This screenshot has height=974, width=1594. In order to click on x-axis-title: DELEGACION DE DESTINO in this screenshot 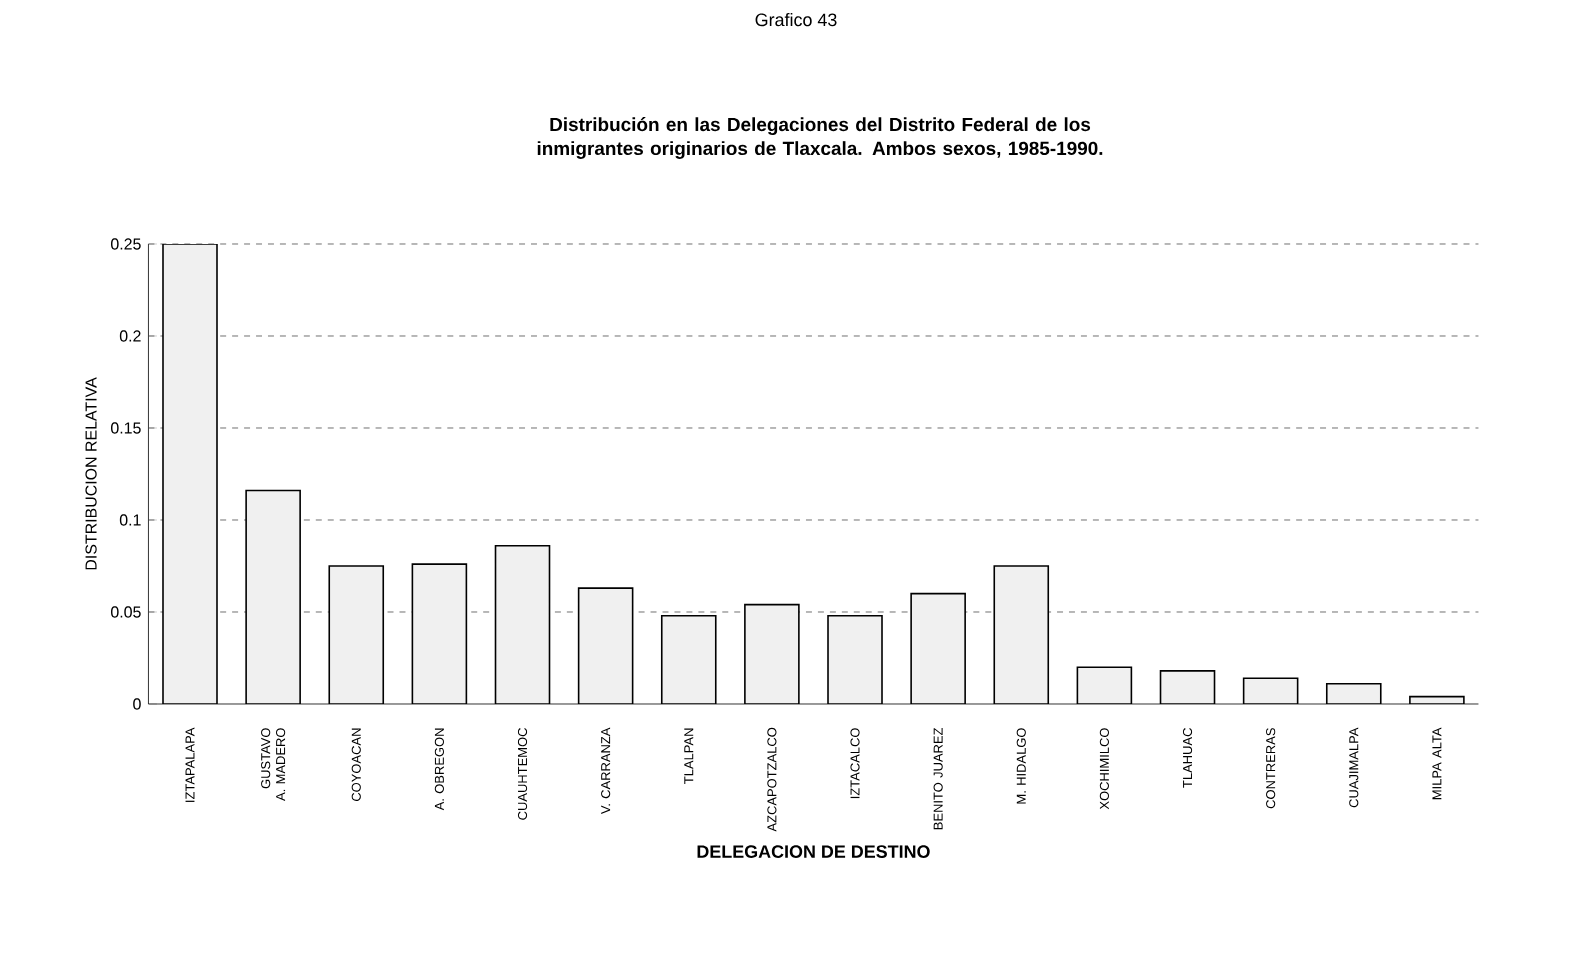, I will do `click(813, 851)`.